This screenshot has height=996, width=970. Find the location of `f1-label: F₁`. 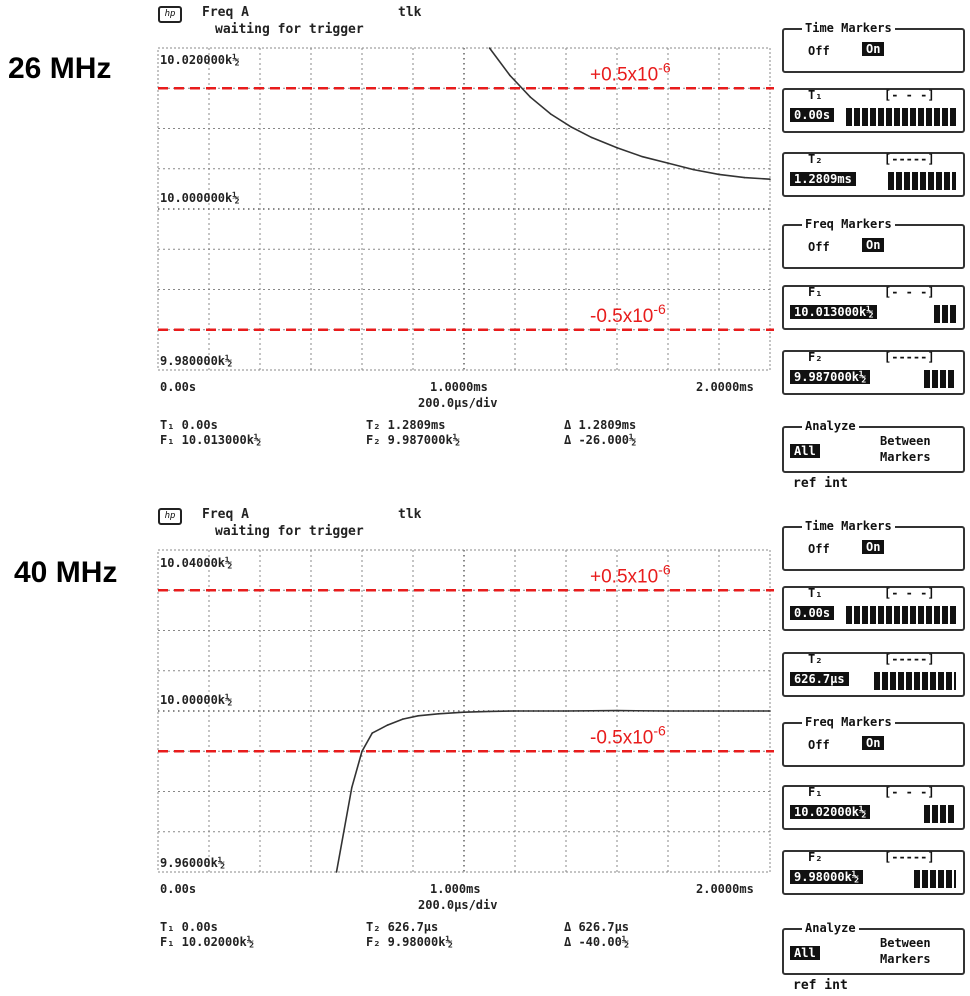

f1-label: F₁ is located at coordinates (815, 292).